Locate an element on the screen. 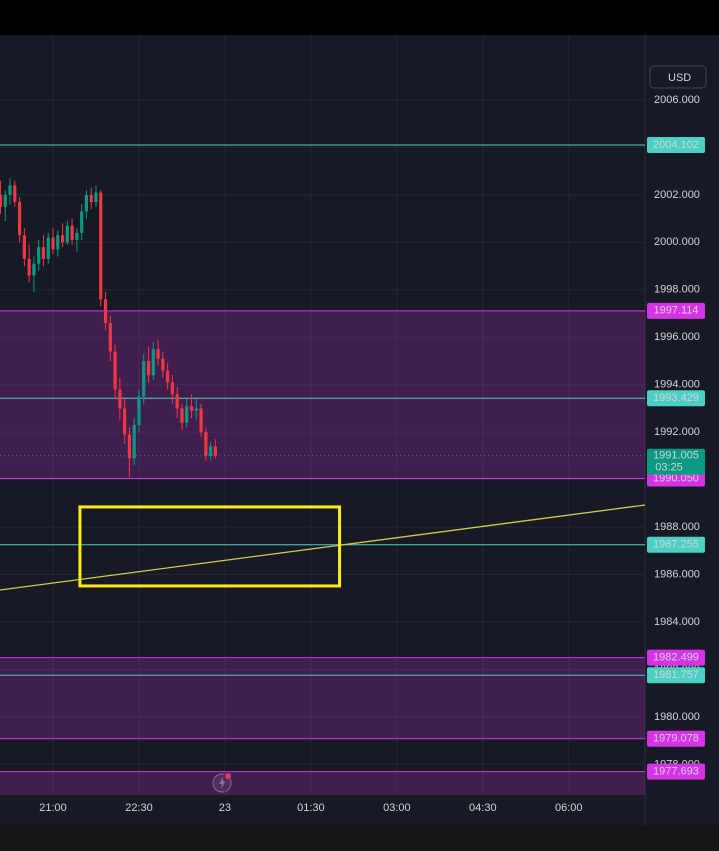  top-bar is located at coordinates (359, 17).